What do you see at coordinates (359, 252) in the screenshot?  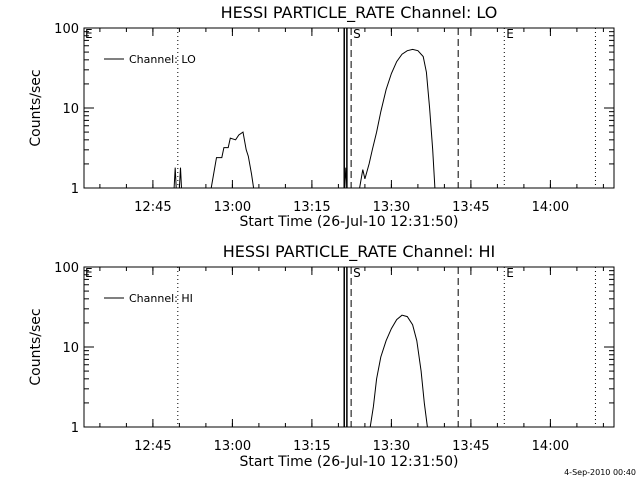 I see `chart-title: HESSI PARTICLE_RATE Channel: HI` at bounding box center [359, 252].